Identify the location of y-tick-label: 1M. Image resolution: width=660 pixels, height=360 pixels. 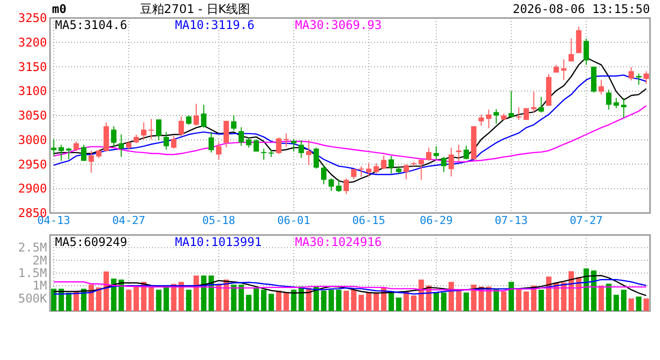
(39, 285).